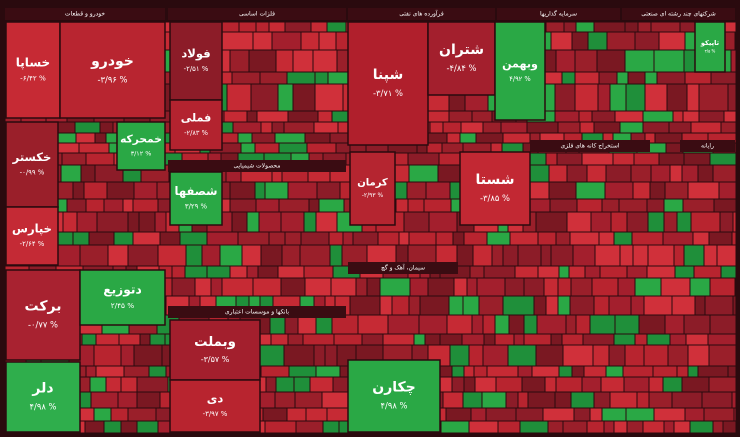 This screenshot has width=740, height=437. I want to click on tile-name: خساپا, so click(33, 62).